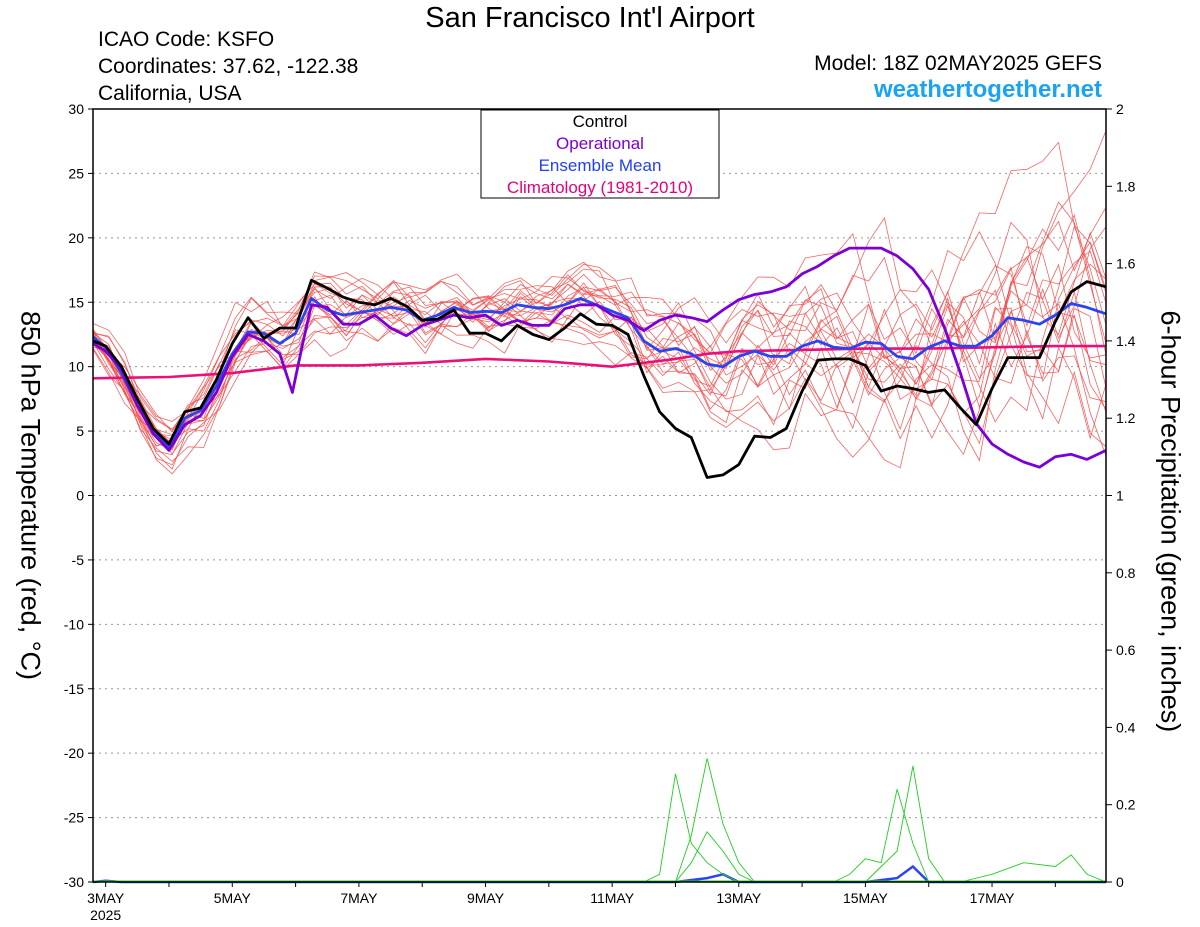 The width and height of the screenshot is (1200, 927). Describe the element at coordinates (74, 624) in the screenshot. I see `y-tick-label: -10` at that location.